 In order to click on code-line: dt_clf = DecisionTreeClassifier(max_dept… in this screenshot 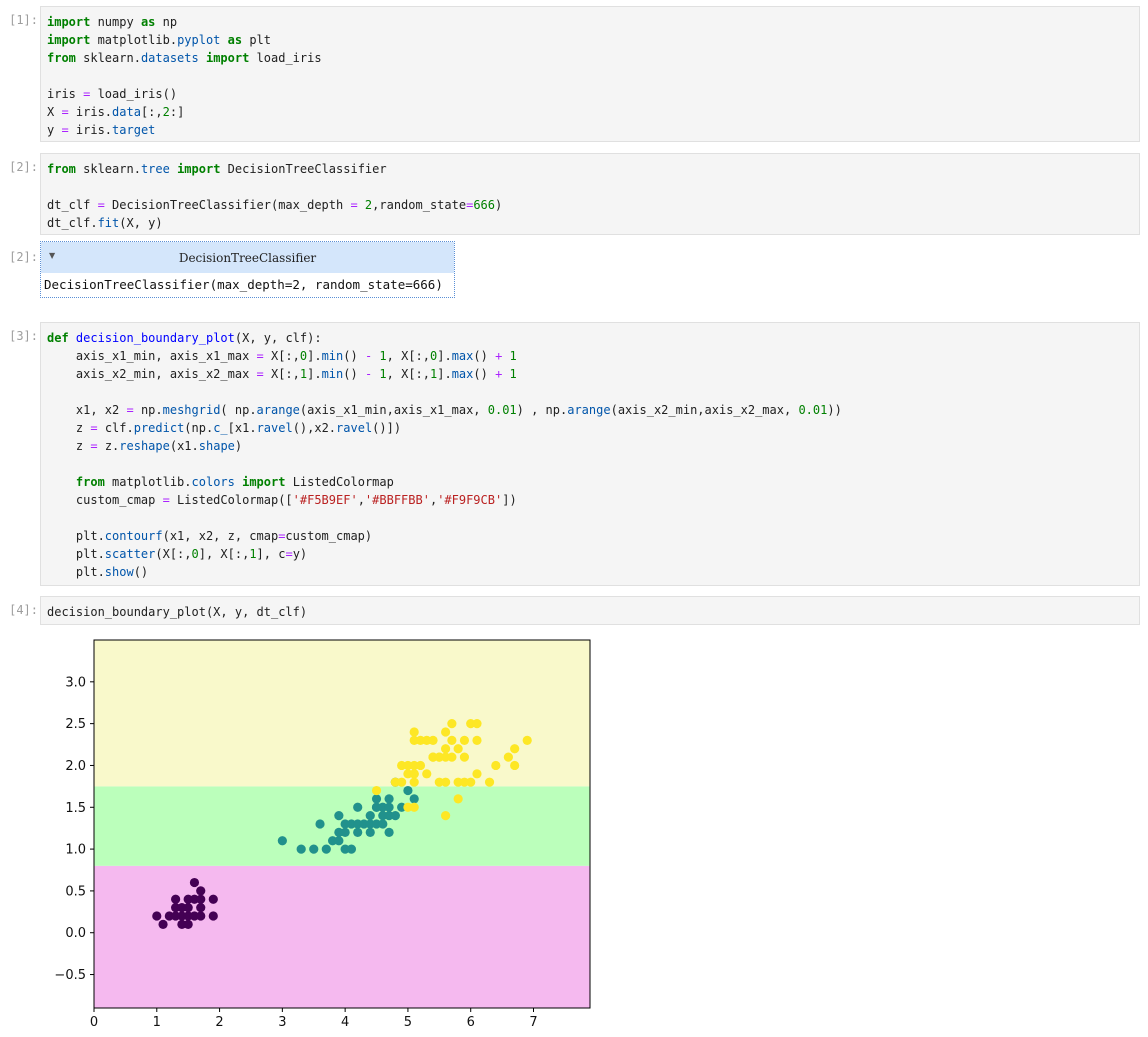, I will do `click(275, 205)`.